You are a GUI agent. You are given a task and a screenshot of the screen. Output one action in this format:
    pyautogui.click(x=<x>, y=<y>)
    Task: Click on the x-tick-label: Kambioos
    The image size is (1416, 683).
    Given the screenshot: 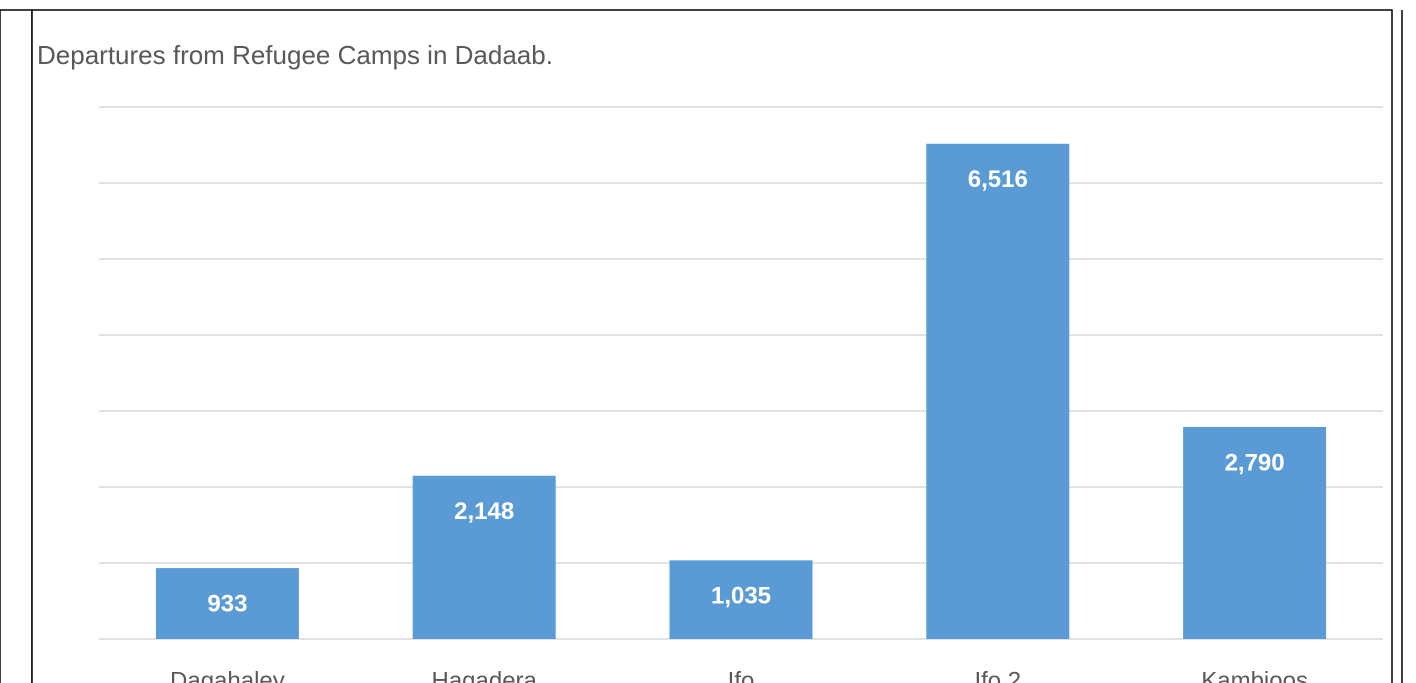 What is the action you would take?
    pyautogui.click(x=1254, y=675)
    